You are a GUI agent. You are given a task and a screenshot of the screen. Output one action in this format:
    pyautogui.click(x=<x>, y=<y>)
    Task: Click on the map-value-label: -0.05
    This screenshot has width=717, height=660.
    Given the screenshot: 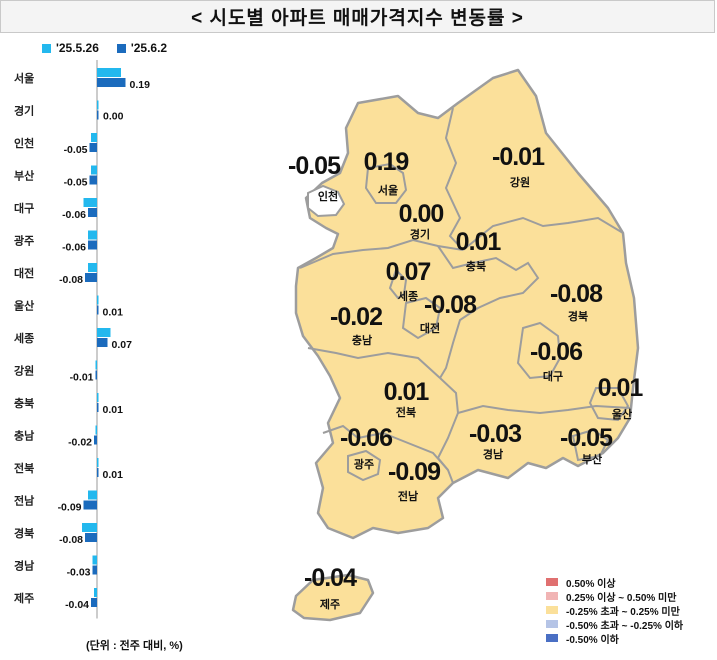 What is the action you would take?
    pyautogui.click(x=586, y=438)
    